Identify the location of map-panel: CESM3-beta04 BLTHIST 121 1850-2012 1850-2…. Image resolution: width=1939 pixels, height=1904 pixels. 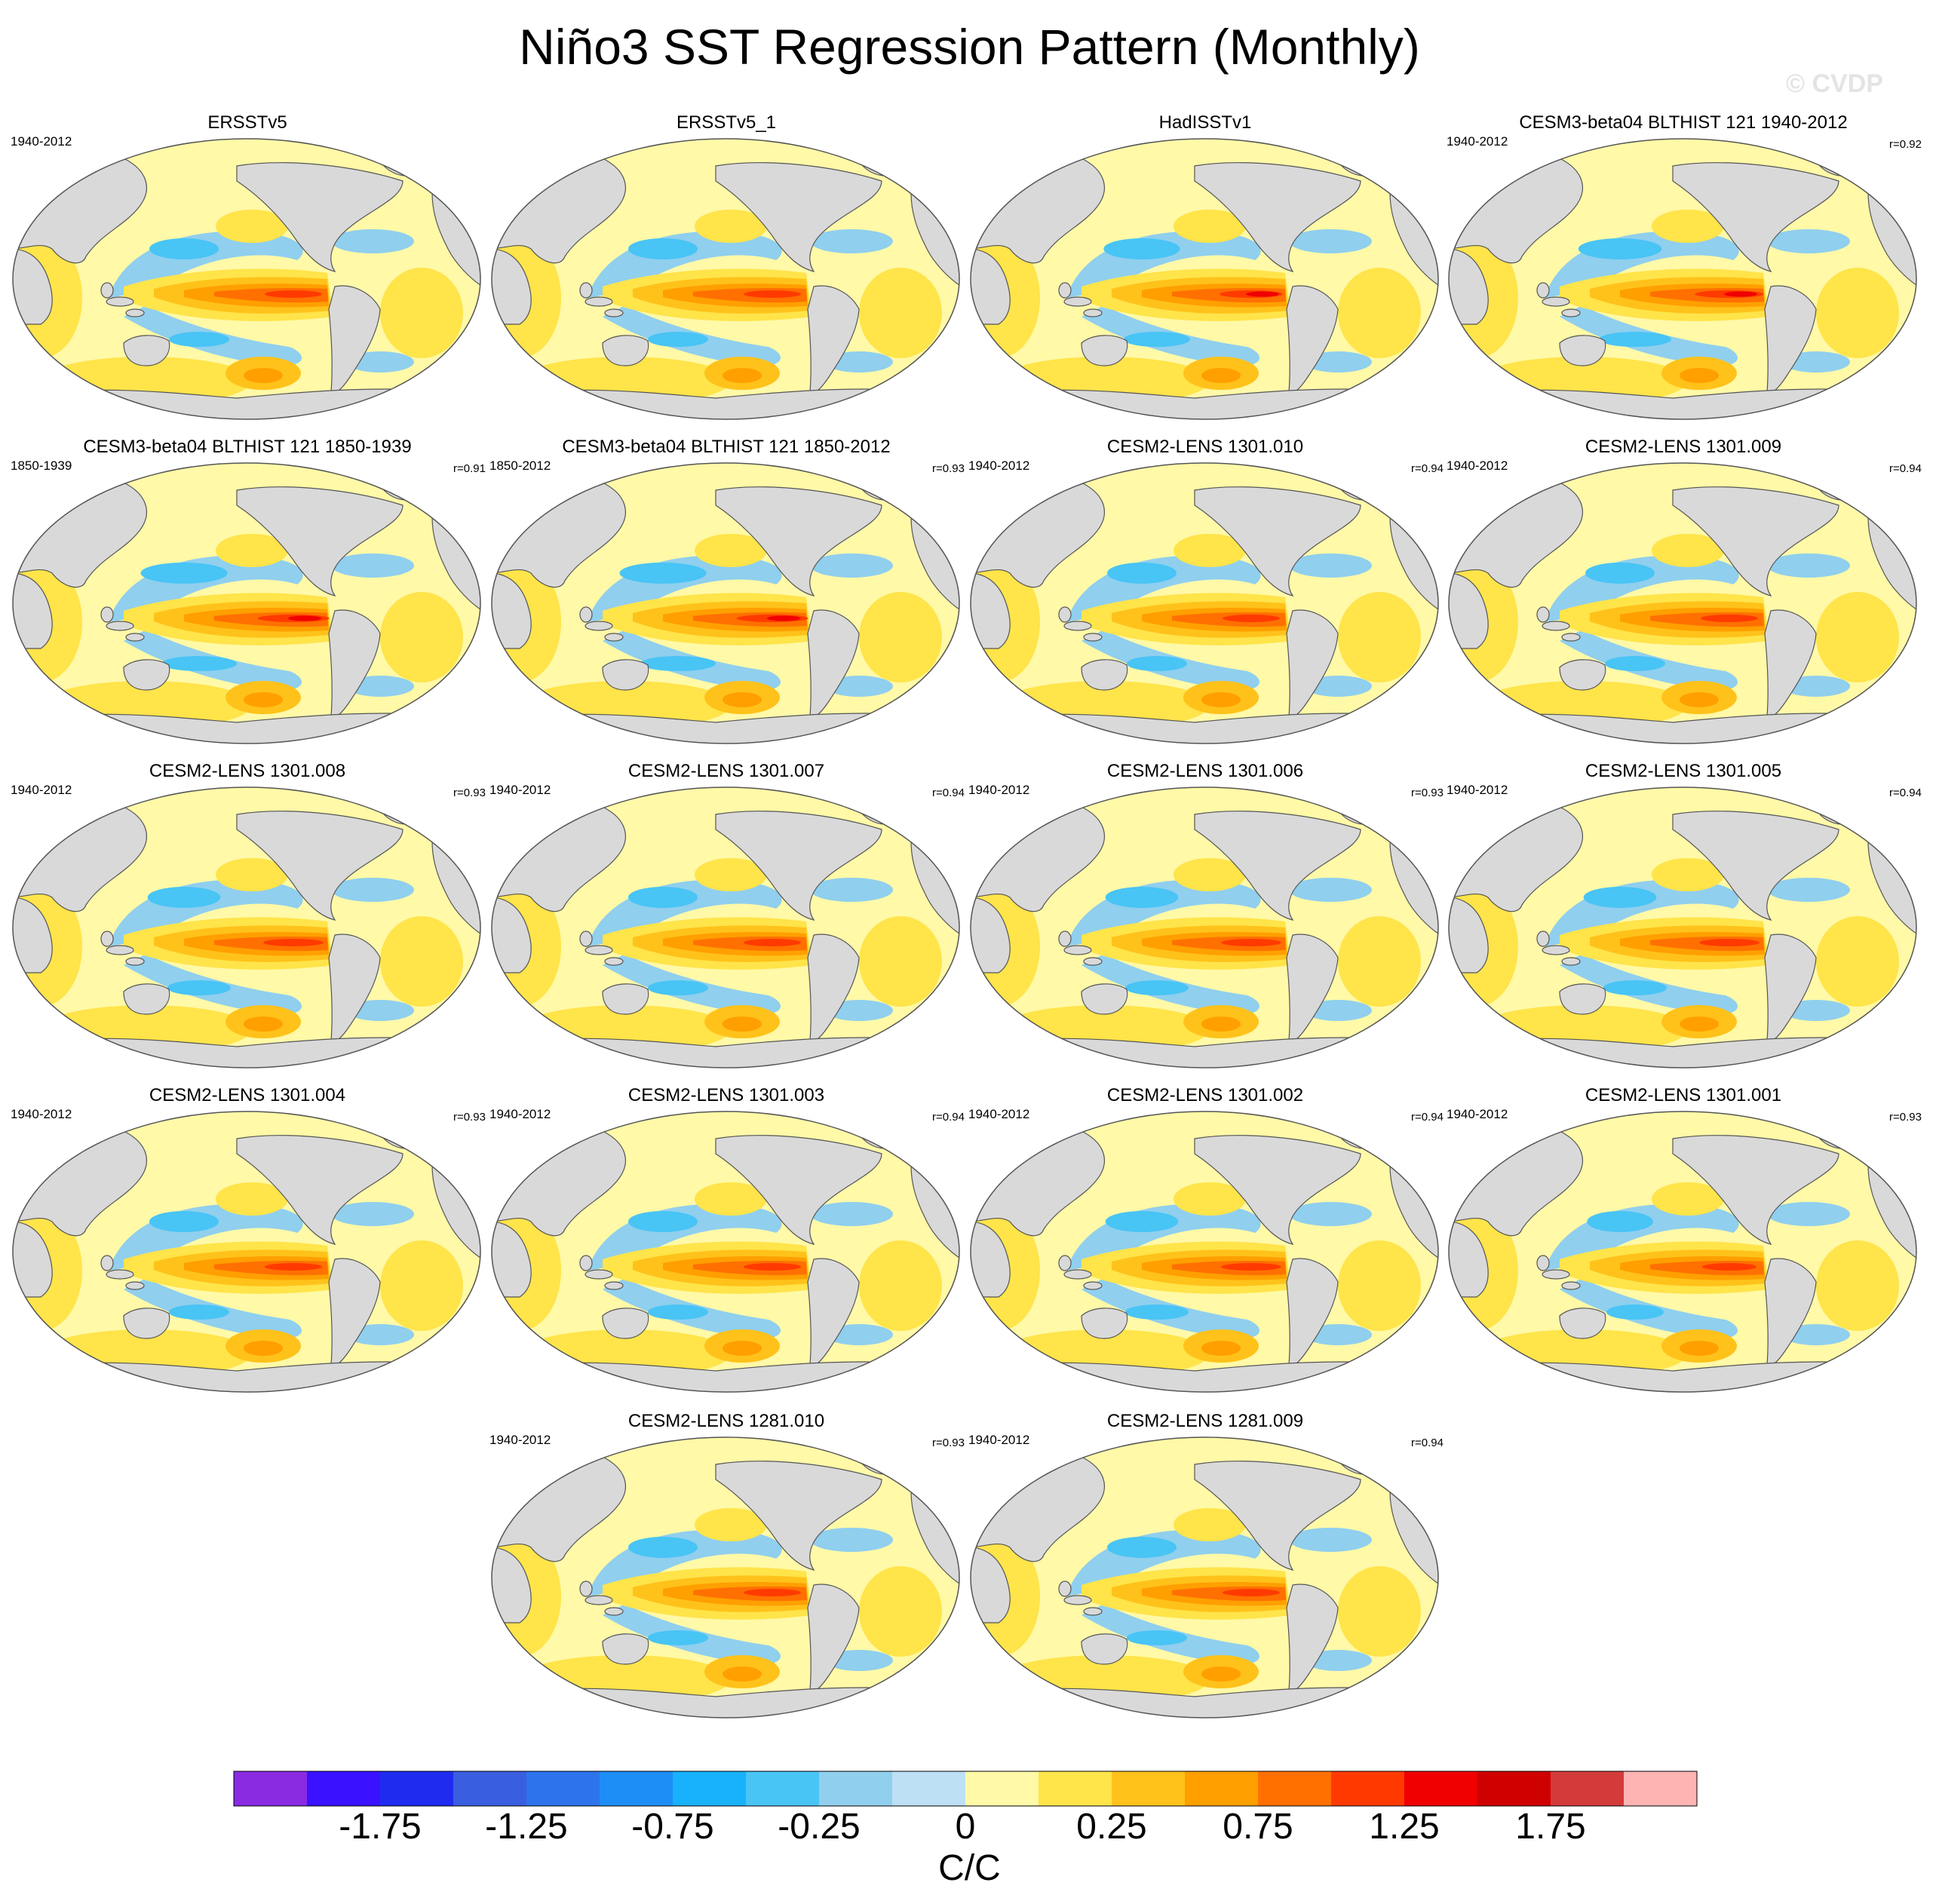
(726, 594).